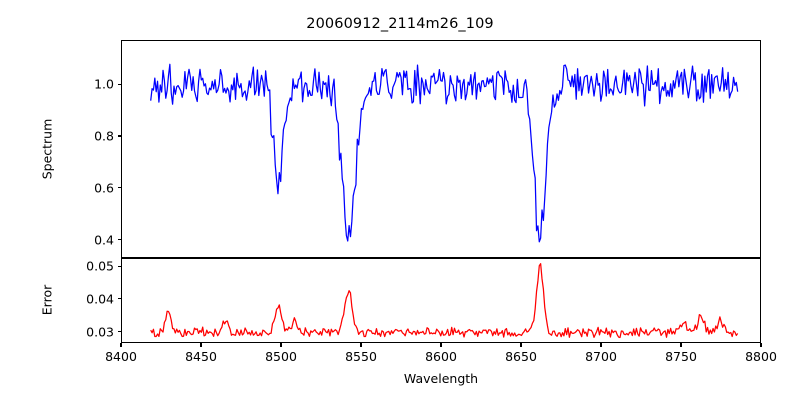 This screenshot has height=400, width=800. I want to click on y-tick-label-spectrum: 0.6, so click(104, 188).